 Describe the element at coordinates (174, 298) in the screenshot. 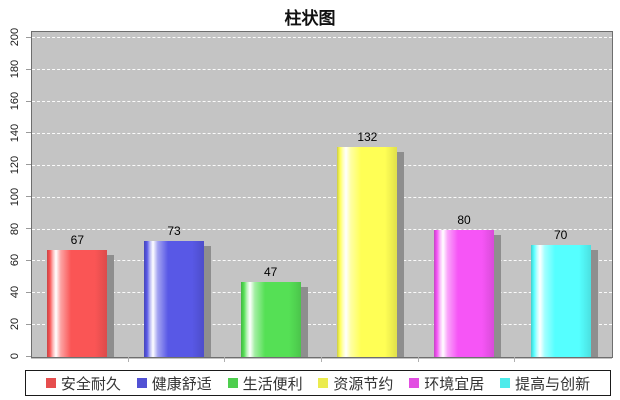

I see `bar-健康舒适` at that location.